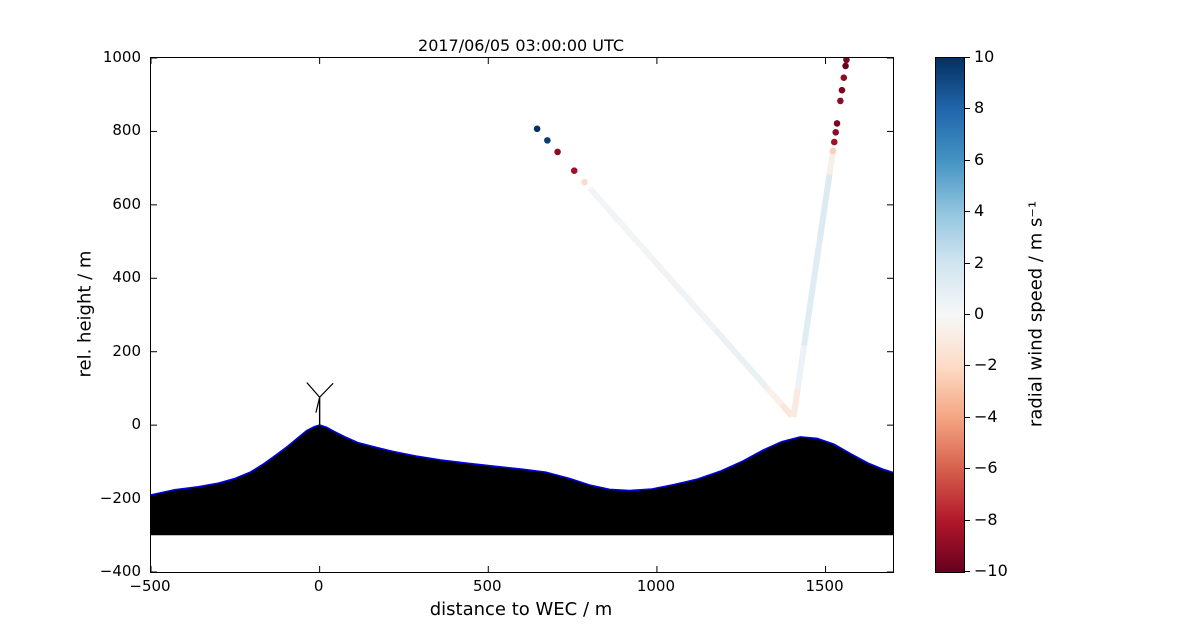  What do you see at coordinates (487, 586) in the screenshot?
I see `x-tick-label: 500` at bounding box center [487, 586].